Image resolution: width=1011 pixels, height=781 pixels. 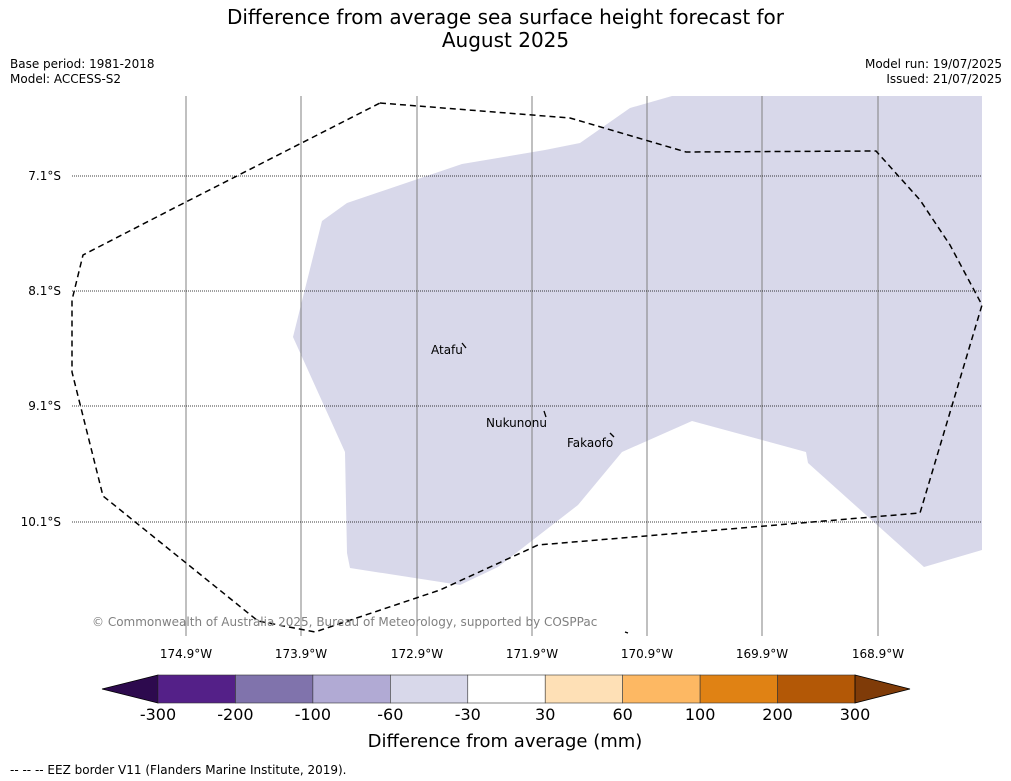 What do you see at coordinates (186, 654) in the screenshot?
I see `lon-label-1: 174.9°W` at bounding box center [186, 654].